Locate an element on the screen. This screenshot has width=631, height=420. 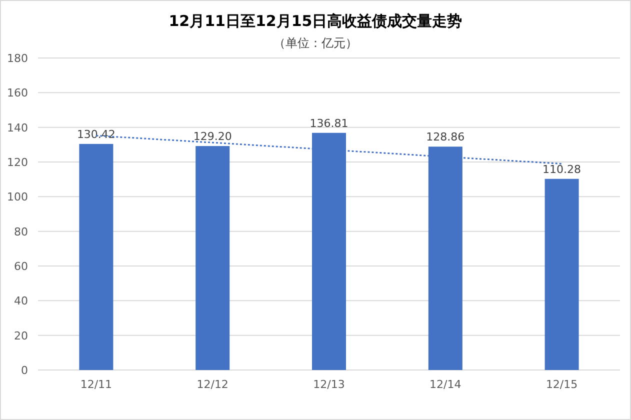
y-tick-label: 100 is located at coordinates (17, 197).